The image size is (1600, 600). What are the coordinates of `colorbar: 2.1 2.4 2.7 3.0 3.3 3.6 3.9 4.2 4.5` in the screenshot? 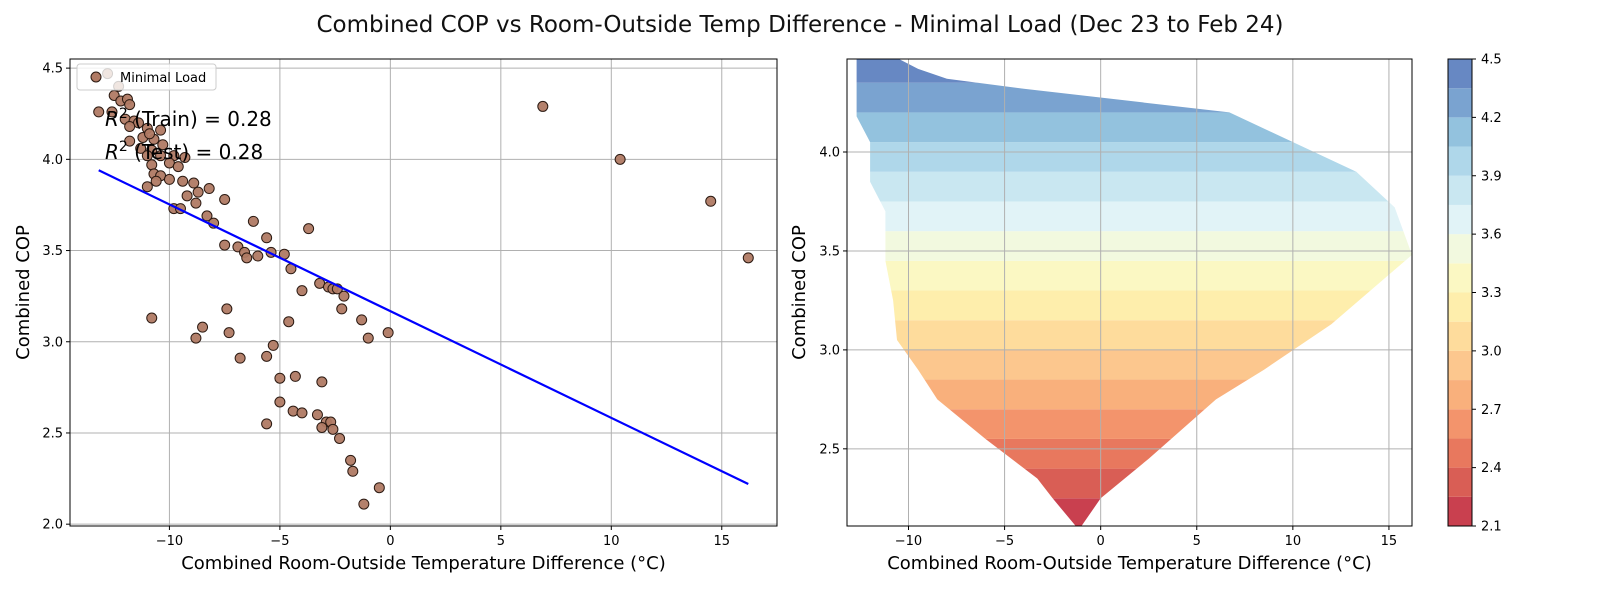 It's located at (1474, 294).